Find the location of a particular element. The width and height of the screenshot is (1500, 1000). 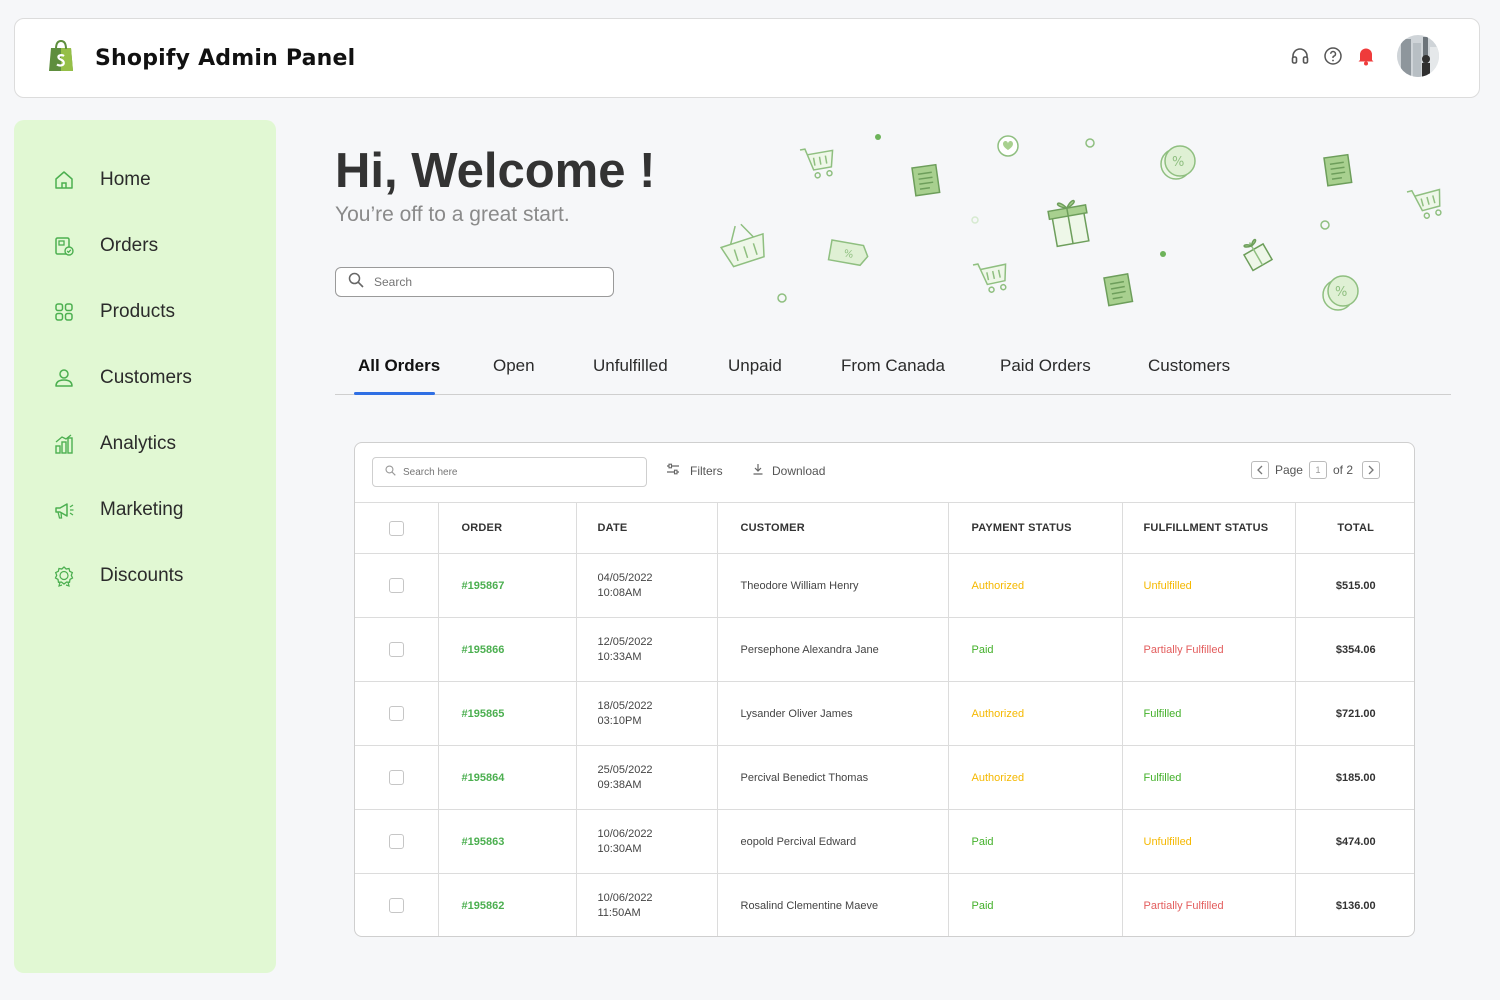

sidebar-item-products: Products is located at coordinates (113, 312).